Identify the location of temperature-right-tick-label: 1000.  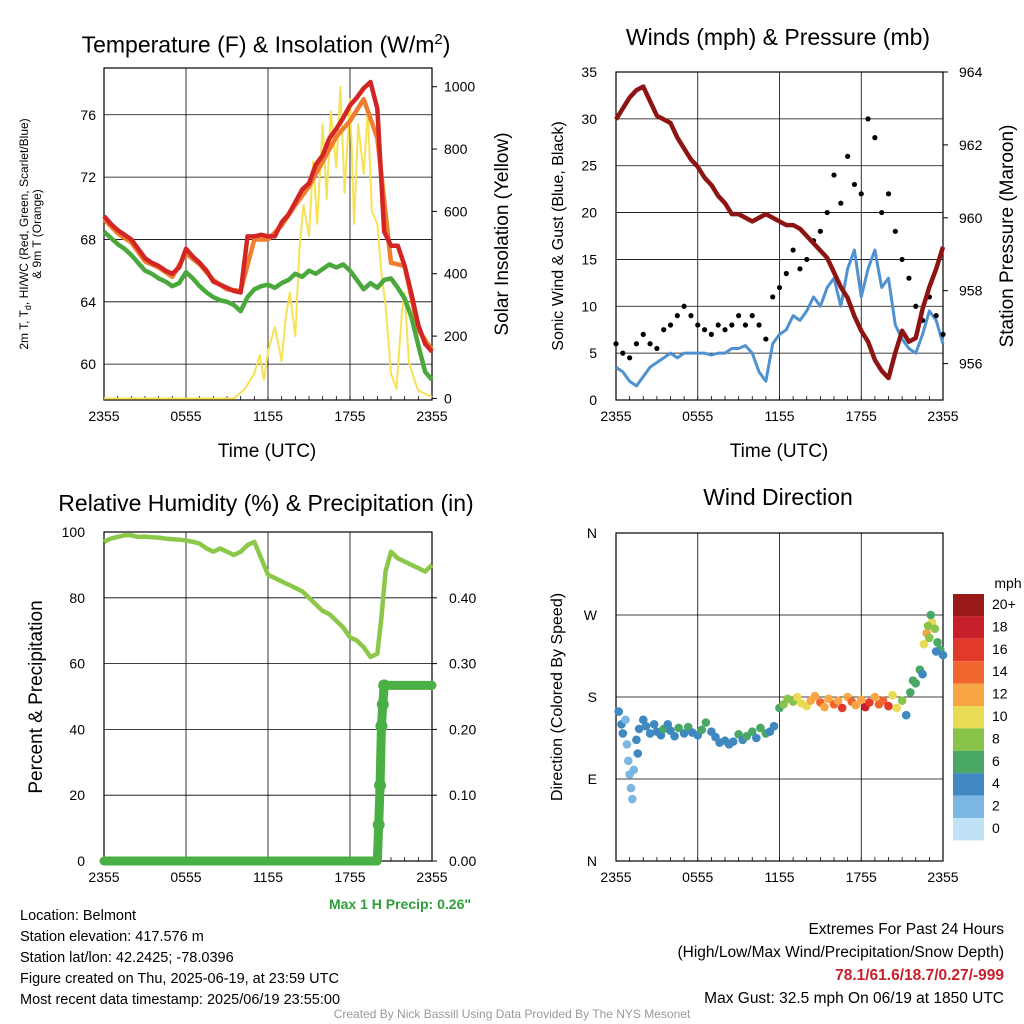
(459, 87).